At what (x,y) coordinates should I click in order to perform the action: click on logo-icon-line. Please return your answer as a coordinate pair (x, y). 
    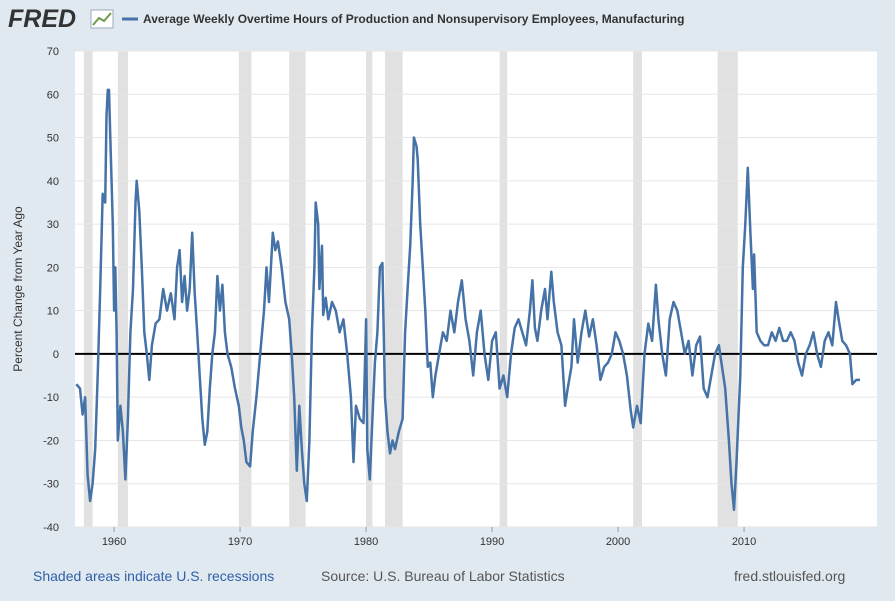
    Looking at the image, I should click on (102, 19).